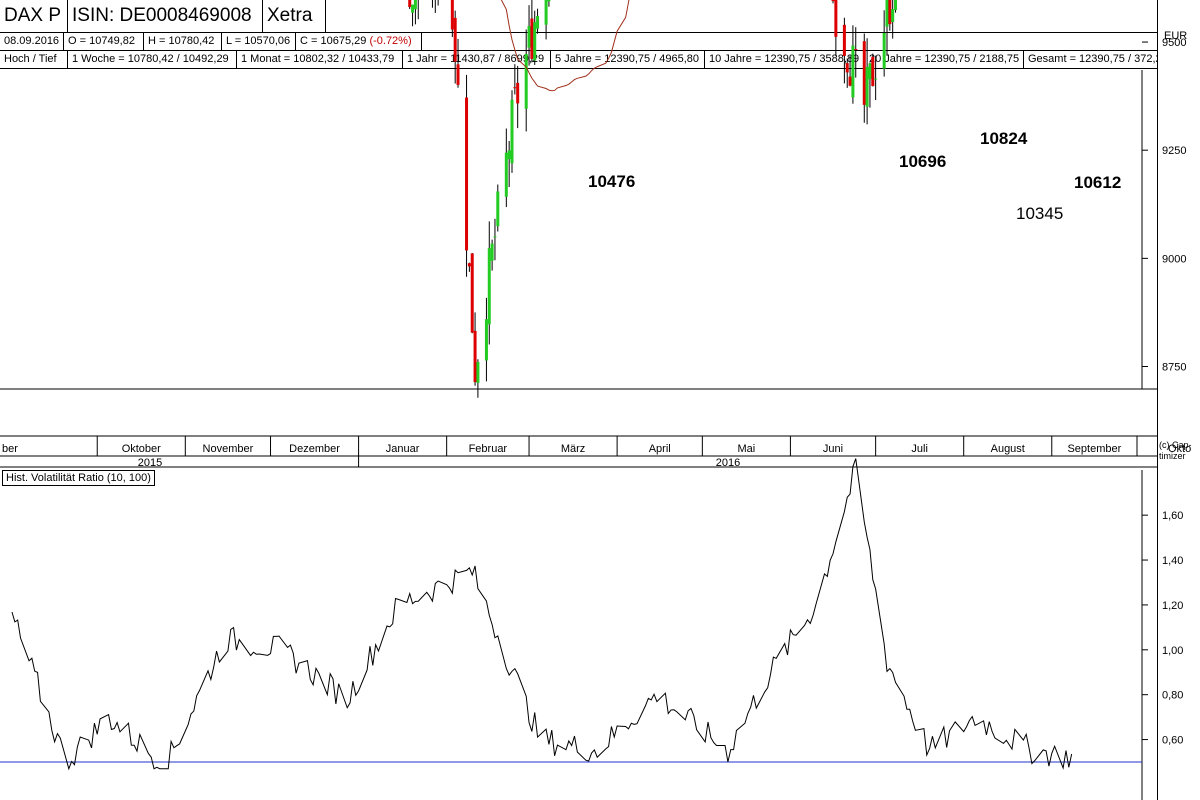  What do you see at coordinates (488, 449) in the screenshot?
I see `month-label: Februar` at bounding box center [488, 449].